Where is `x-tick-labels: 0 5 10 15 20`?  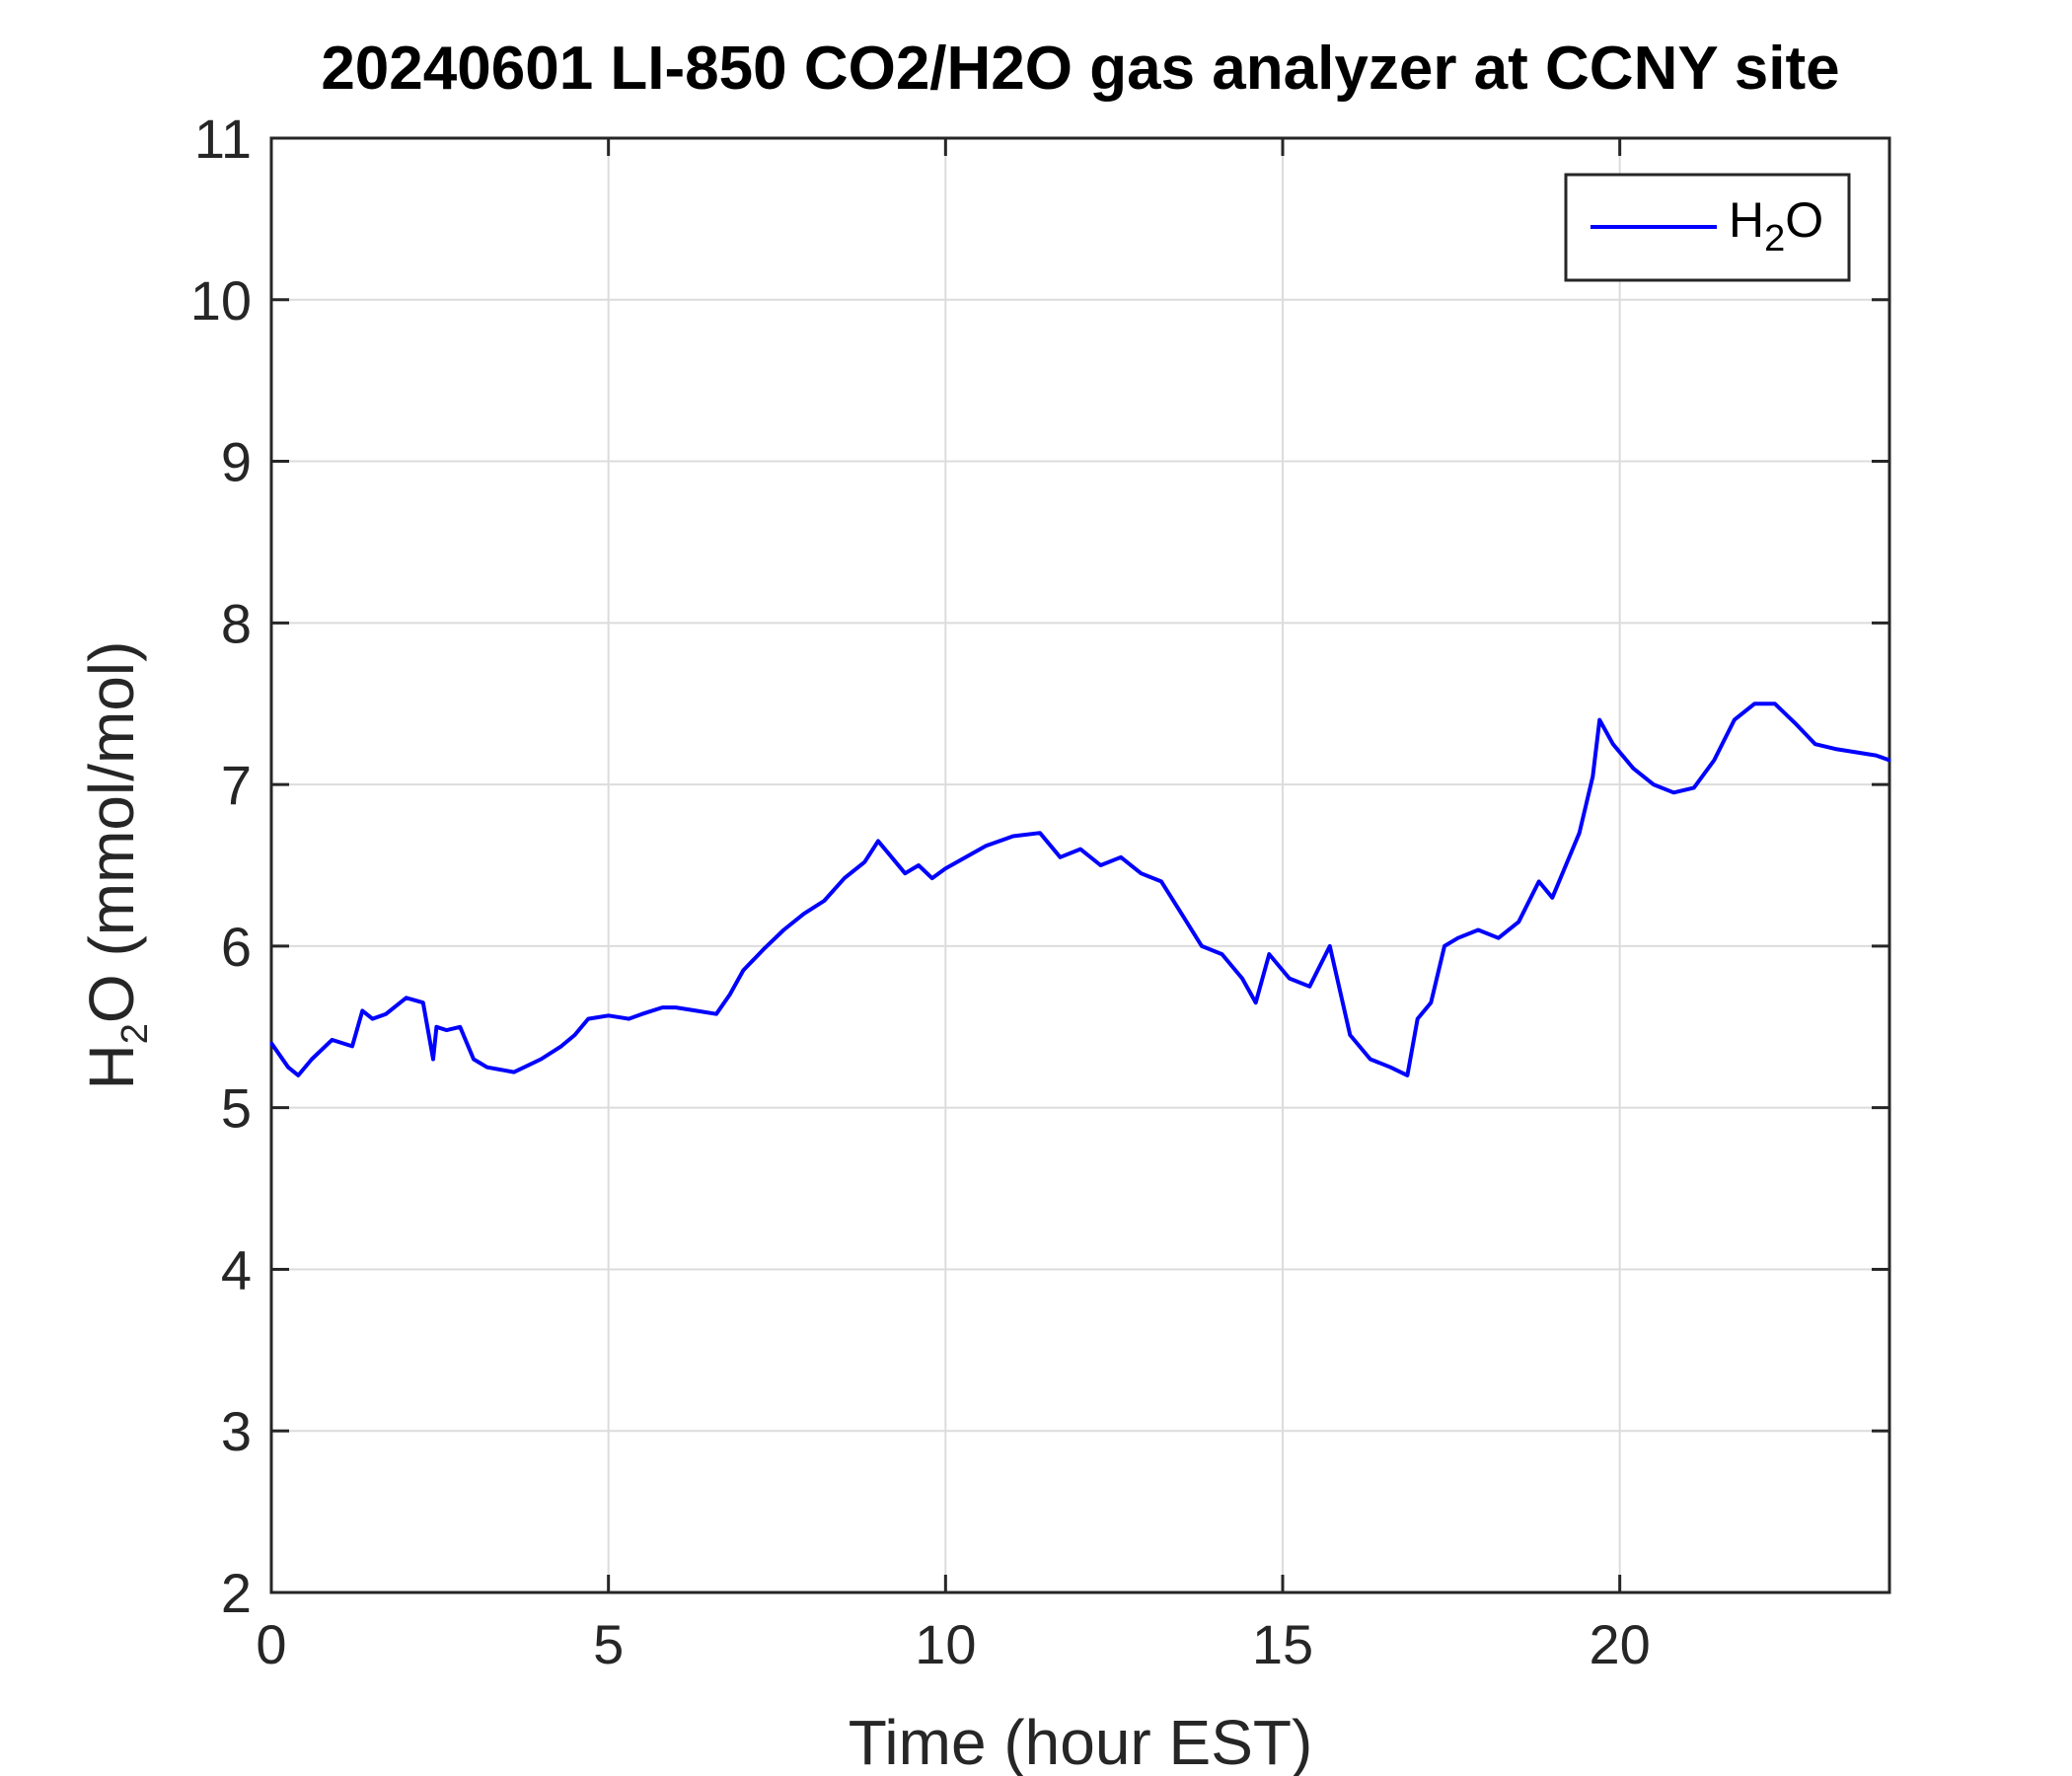 x-tick-labels: 0 5 10 15 20 is located at coordinates (953, 1644).